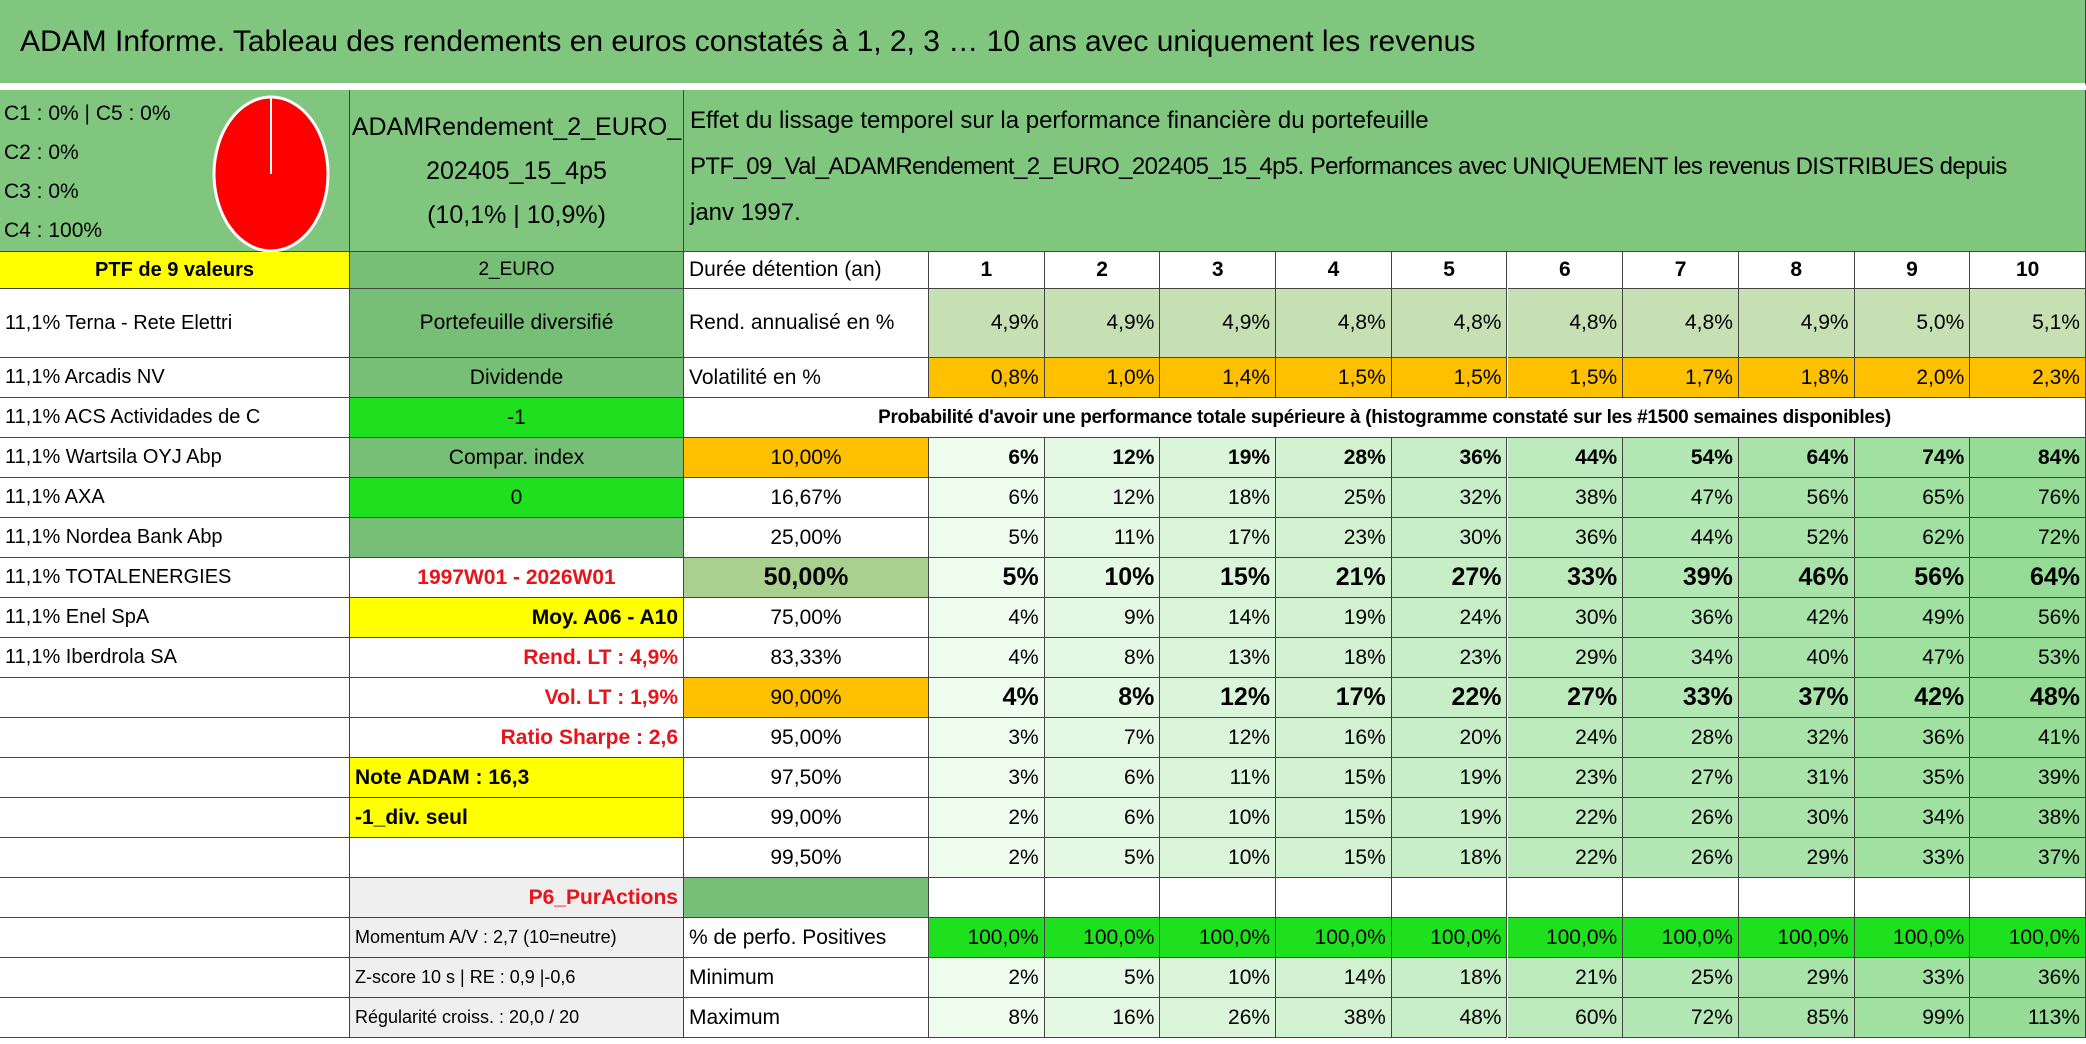 The image size is (2086, 1044). Describe the element at coordinates (1334, 658) in the screenshot. I see `cell: 18%` at that location.